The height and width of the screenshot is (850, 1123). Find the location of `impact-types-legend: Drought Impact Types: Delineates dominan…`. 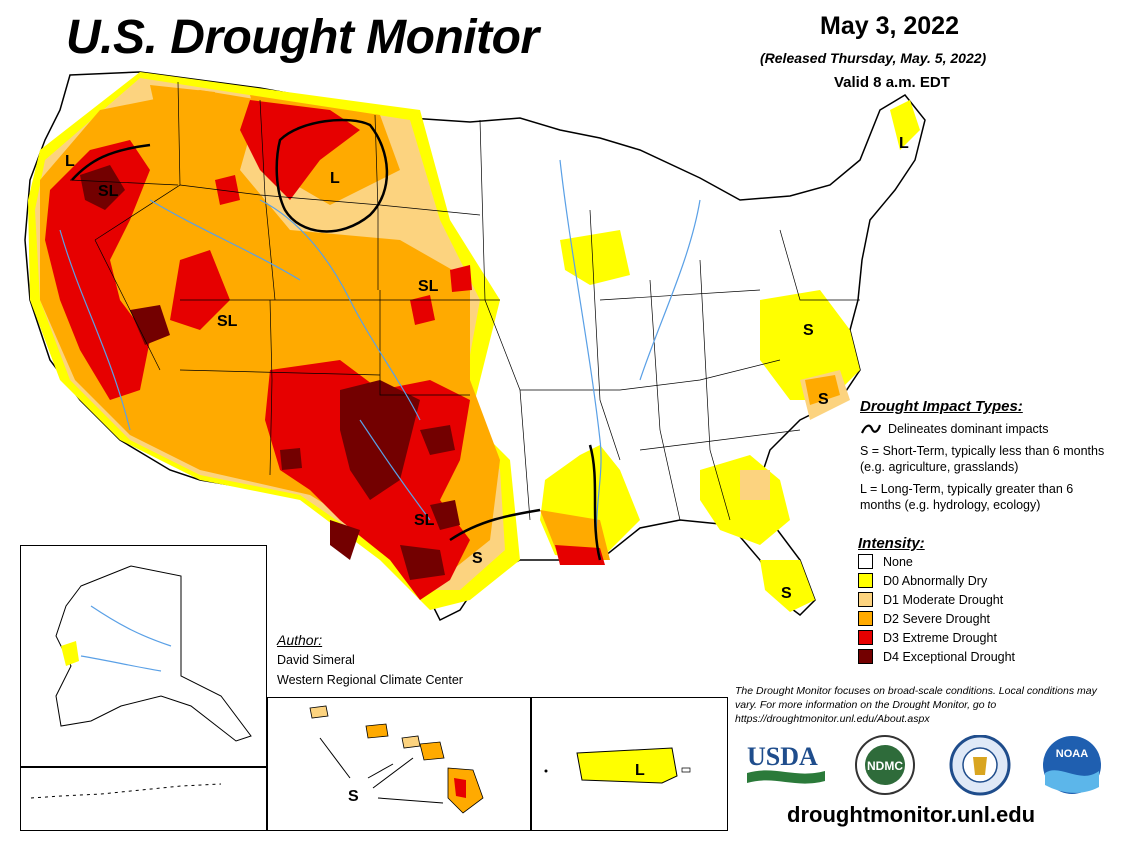

impact-types-legend: Drought Impact Types: Delineates dominan… is located at coordinates (987, 455).